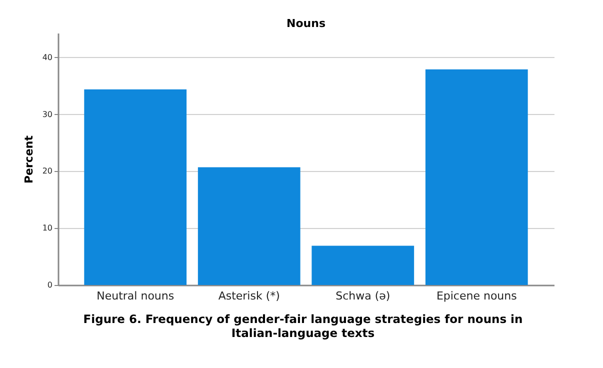 The width and height of the screenshot is (603, 368). What do you see at coordinates (47, 114) in the screenshot?
I see `y-tick-label: 30` at bounding box center [47, 114].